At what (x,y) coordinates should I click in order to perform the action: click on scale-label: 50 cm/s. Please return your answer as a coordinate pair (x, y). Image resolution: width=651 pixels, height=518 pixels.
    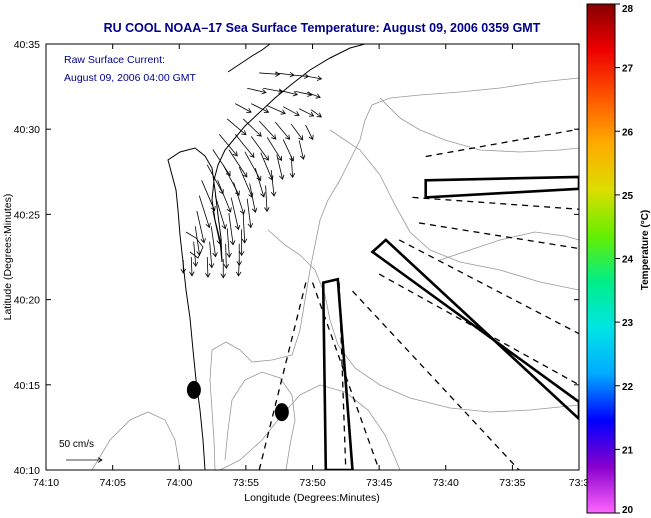
    Looking at the image, I should click on (76, 444).